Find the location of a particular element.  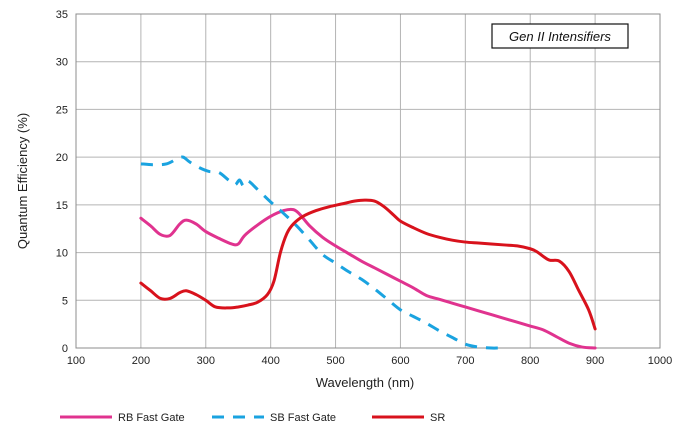

x-tick-label: 600 is located at coordinates (400, 361).